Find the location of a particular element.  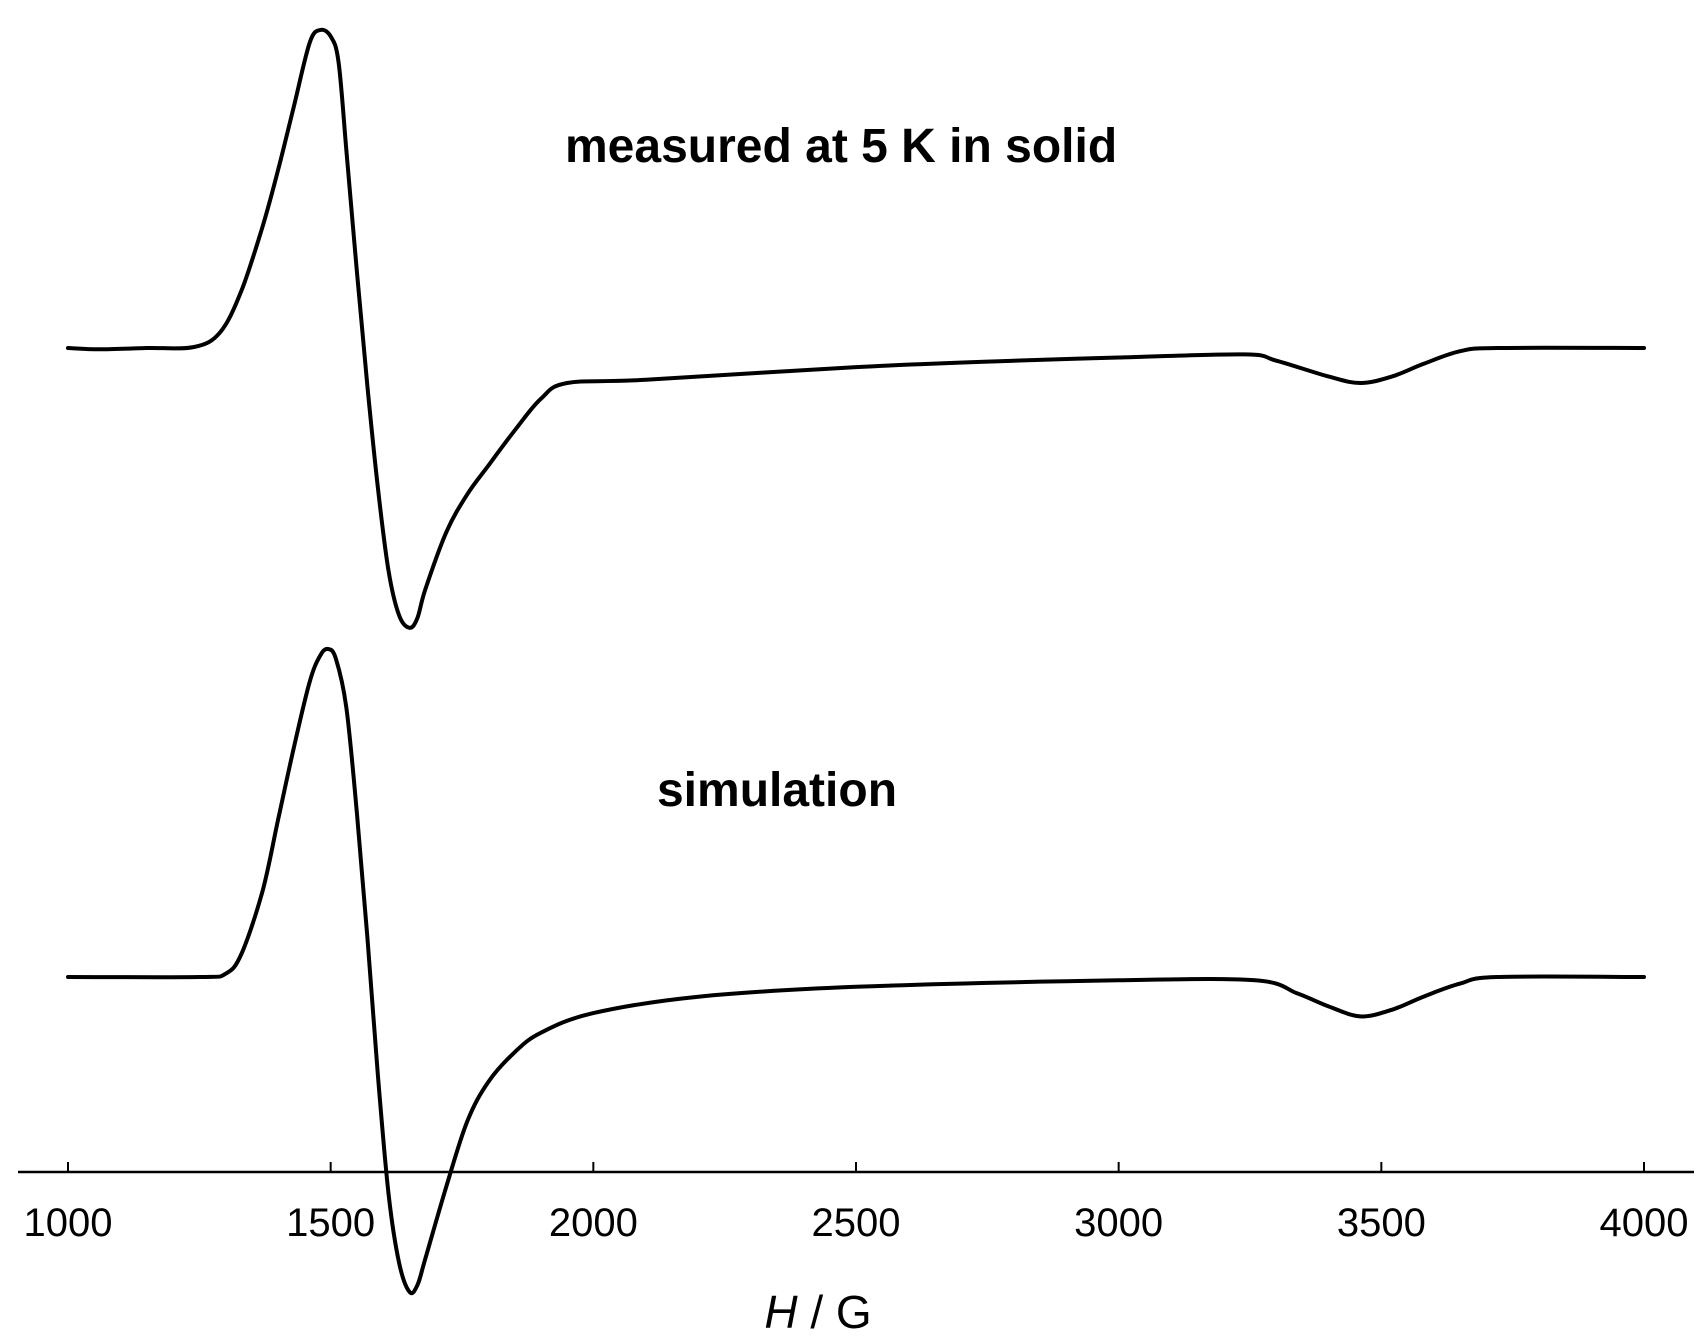

x-axis-ticks: 1000 1500 2000 2500 3000 3500 4000 is located at coordinates (856, 1203).